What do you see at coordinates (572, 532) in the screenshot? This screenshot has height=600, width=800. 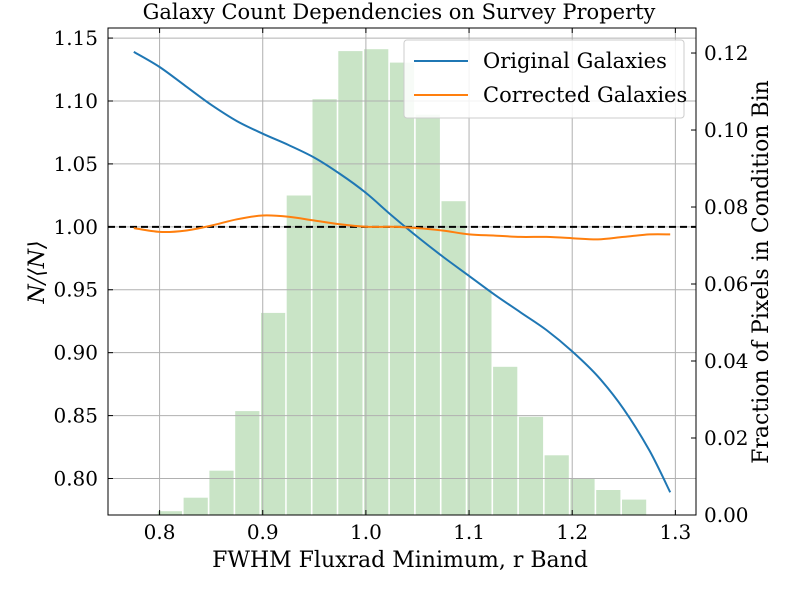 I see `x-tick-label: 1.2` at bounding box center [572, 532].